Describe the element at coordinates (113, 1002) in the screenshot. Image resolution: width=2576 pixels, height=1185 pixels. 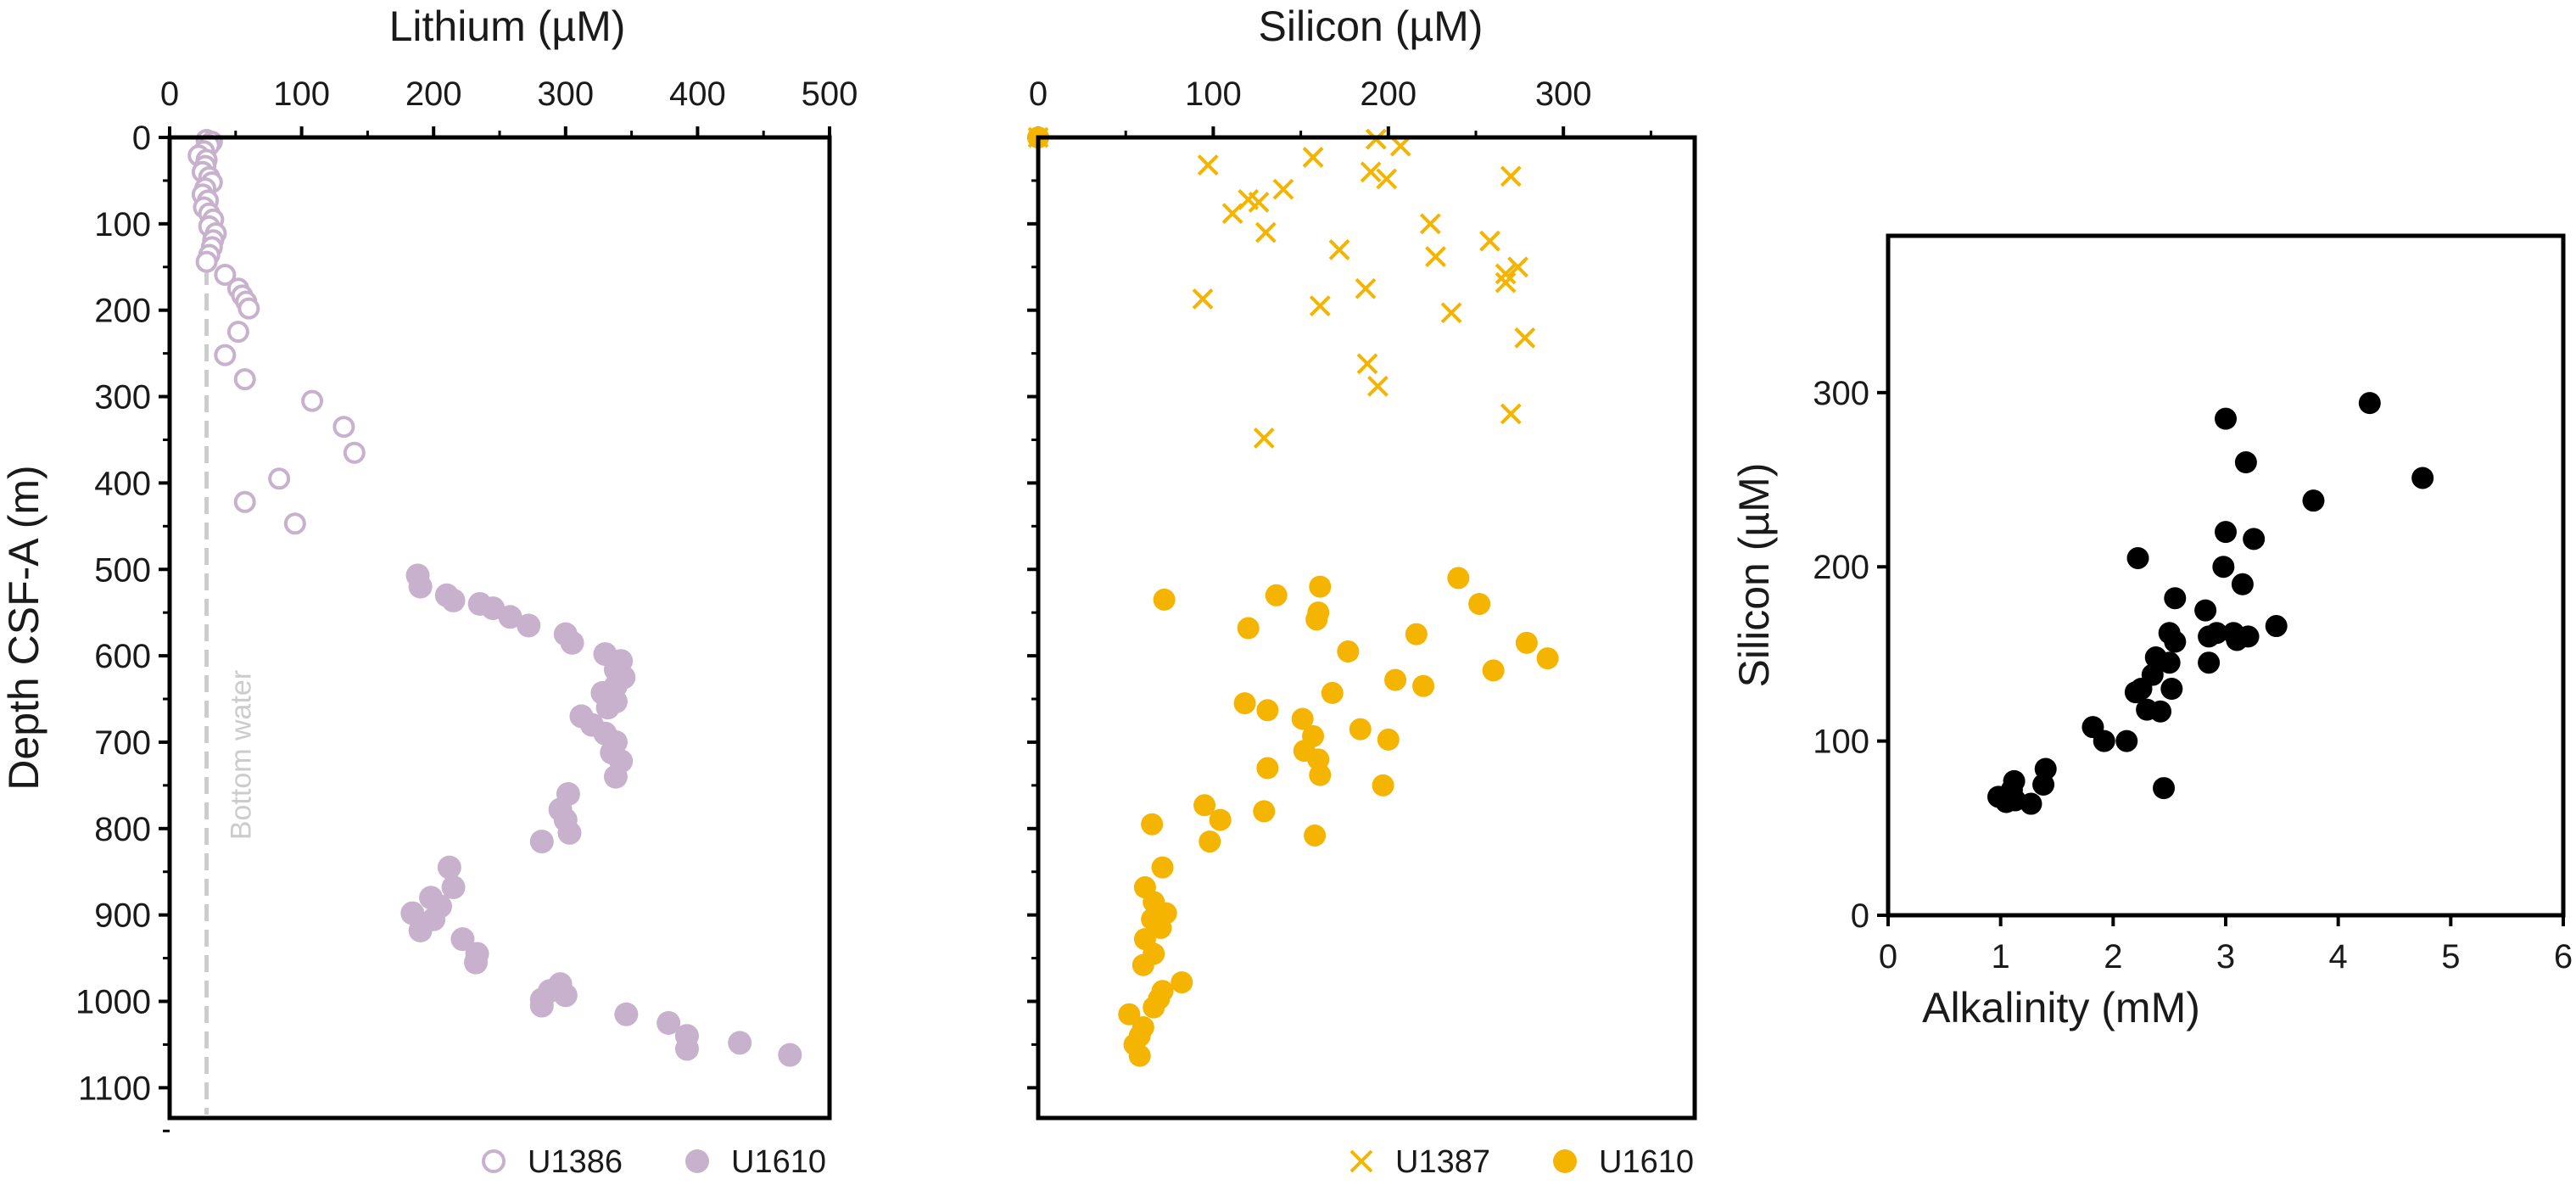
I see `depth-y-tick-label: 1000` at that location.